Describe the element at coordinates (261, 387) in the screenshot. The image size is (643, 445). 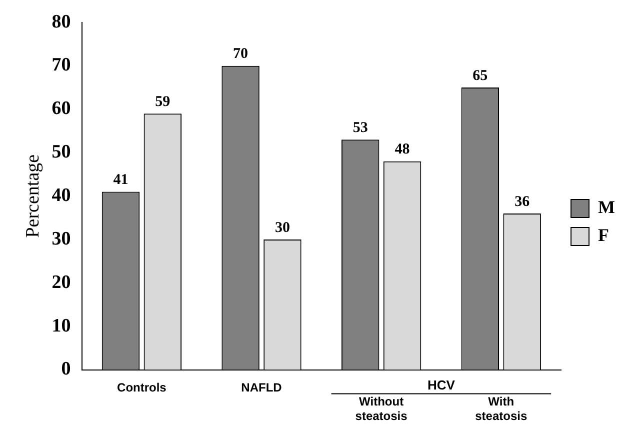
I see `x-tick-label: NAFLD` at that location.